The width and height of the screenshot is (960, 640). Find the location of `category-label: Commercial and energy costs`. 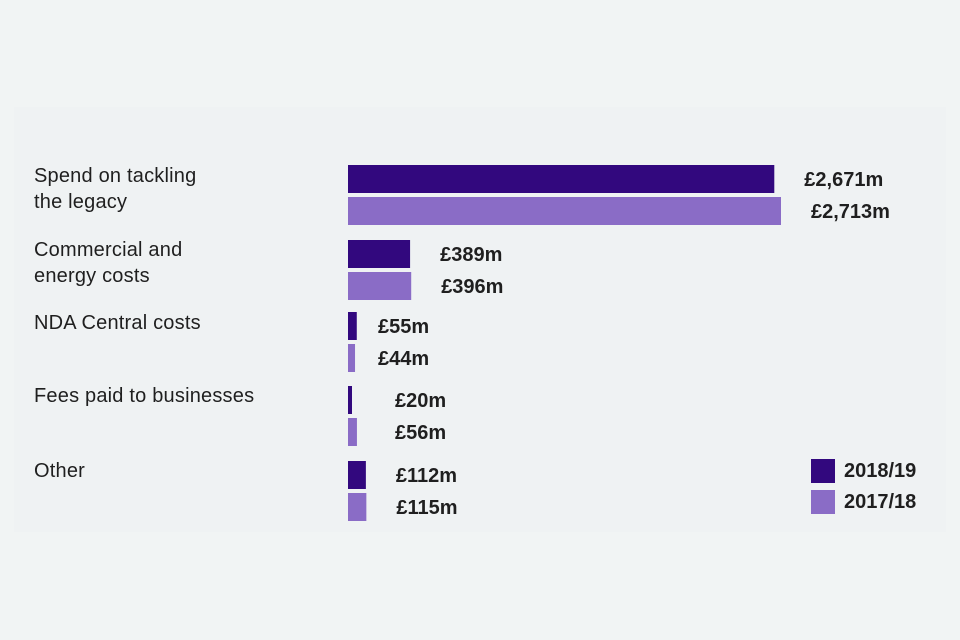

category-label: Commercial and energy costs is located at coordinates (108, 263).